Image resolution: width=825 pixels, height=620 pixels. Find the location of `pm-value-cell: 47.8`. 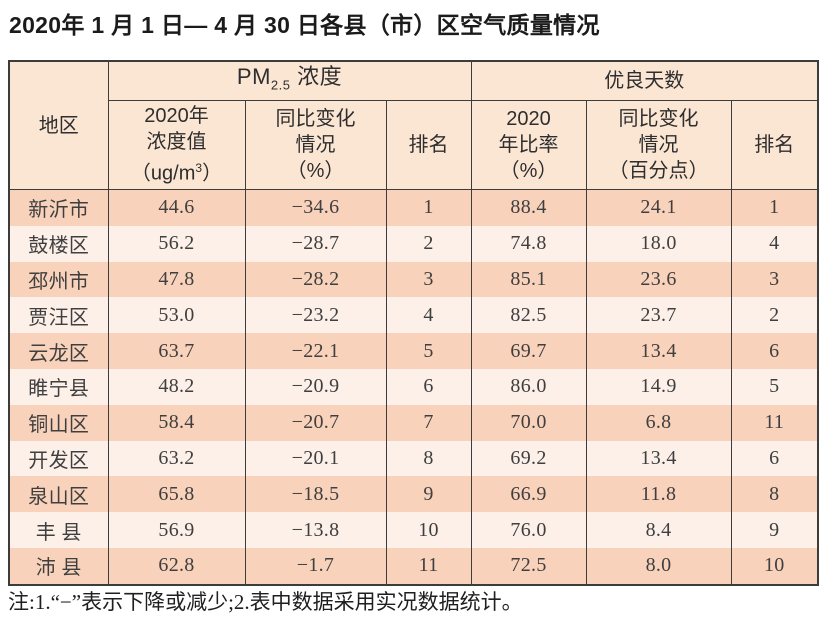

pm-value-cell: 47.8 is located at coordinates (176, 279).